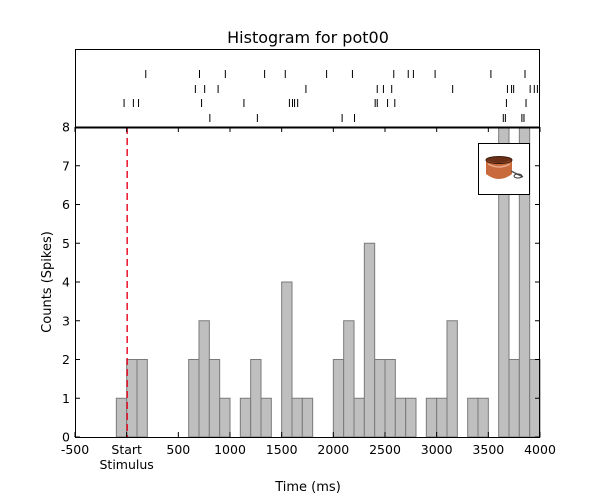 This screenshot has width=600, height=500. Describe the element at coordinates (330, 96) in the screenshot. I see `raster-panel` at that location.